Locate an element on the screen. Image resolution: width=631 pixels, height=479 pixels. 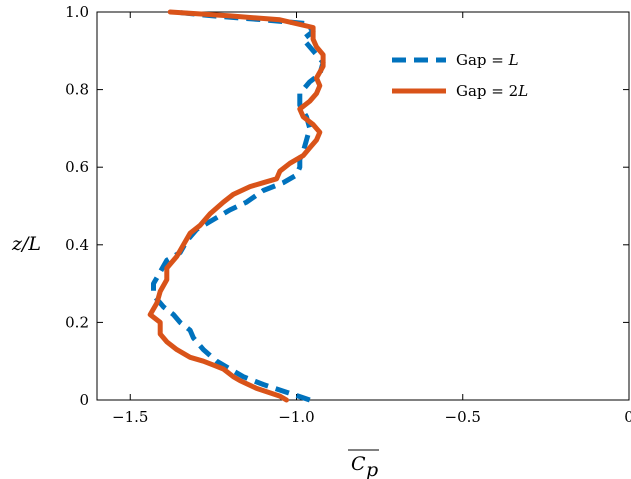
y-tick-label: 0.4 is located at coordinates (77, 245).